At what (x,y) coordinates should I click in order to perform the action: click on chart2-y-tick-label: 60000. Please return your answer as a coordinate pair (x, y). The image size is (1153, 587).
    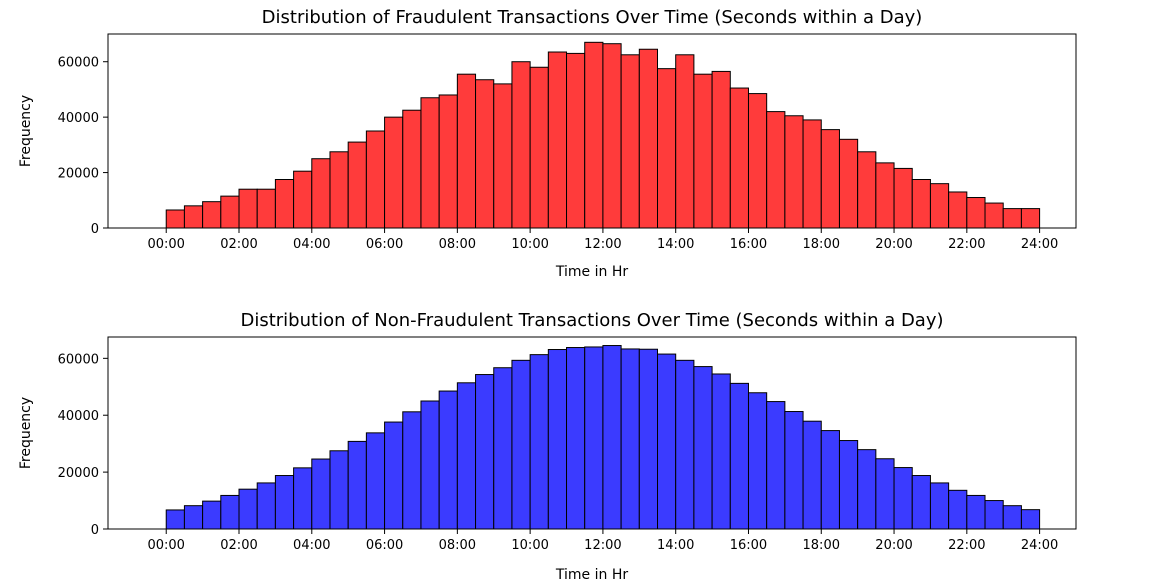
    Looking at the image, I should click on (78, 359).